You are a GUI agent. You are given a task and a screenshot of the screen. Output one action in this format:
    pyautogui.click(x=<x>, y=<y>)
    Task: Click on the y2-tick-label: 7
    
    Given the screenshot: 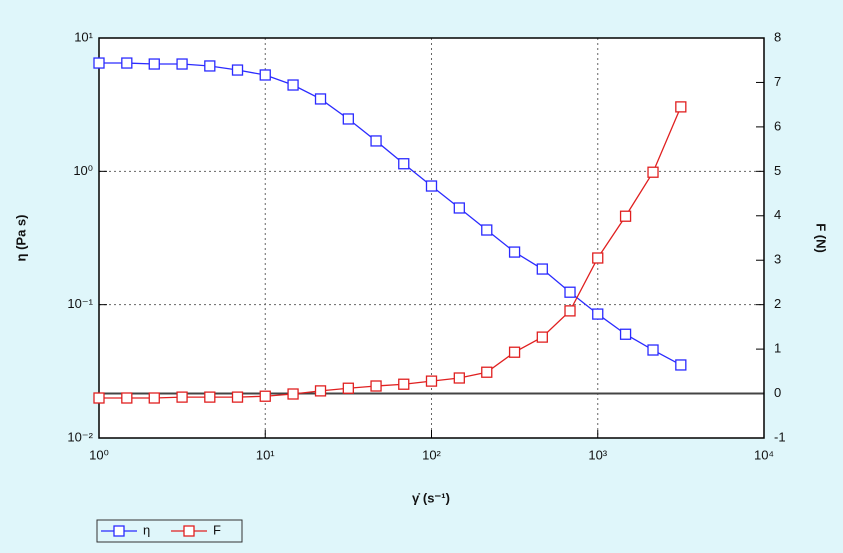 What is the action you would take?
    pyautogui.click(x=777, y=81)
    